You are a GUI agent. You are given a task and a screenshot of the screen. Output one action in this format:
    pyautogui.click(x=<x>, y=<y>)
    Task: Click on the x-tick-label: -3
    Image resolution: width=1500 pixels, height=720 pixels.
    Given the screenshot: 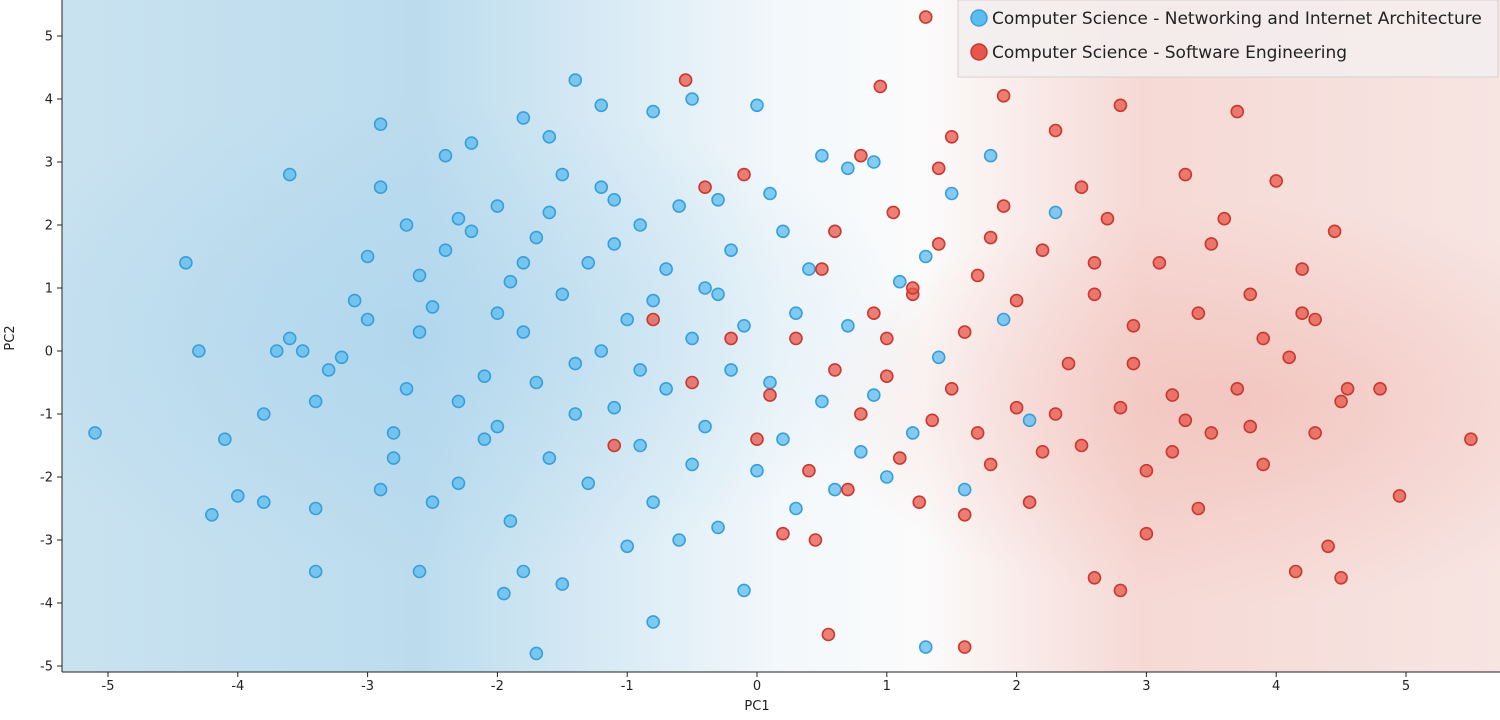 What is the action you would take?
    pyautogui.click(x=367, y=686)
    